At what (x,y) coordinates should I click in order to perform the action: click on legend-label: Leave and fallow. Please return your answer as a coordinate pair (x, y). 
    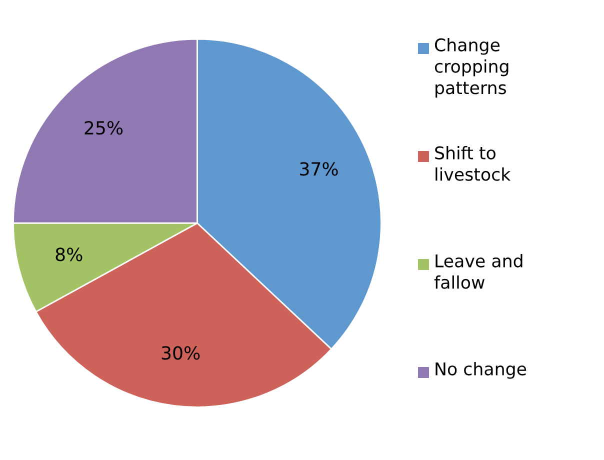
    Looking at the image, I should click on (478, 271).